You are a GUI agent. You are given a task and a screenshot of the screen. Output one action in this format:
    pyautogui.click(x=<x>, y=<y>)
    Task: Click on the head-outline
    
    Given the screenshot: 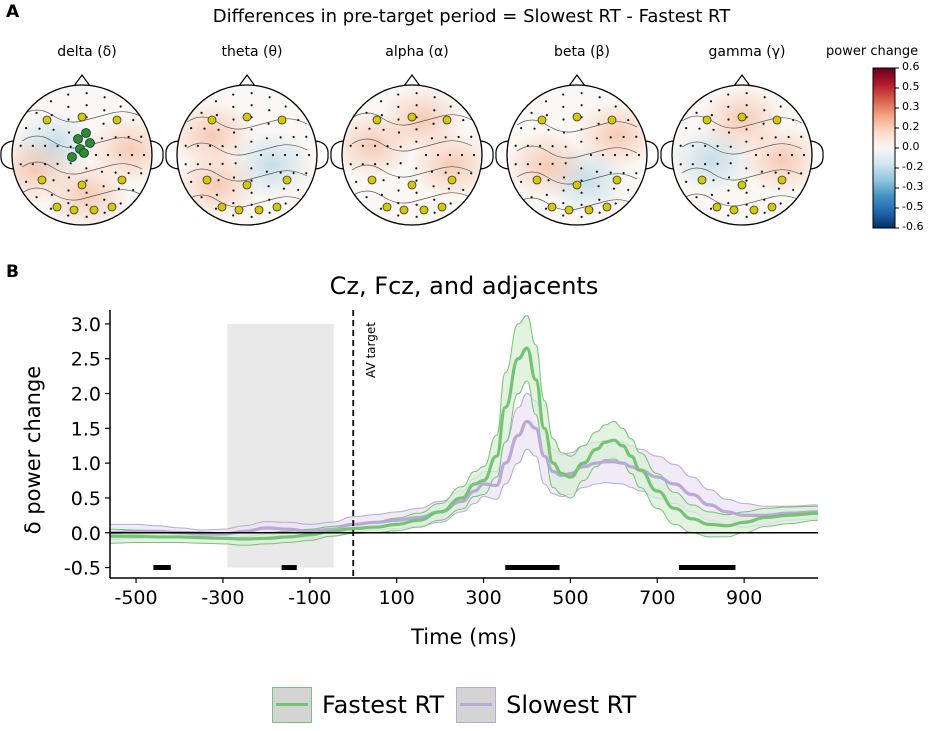 What is the action you would take?
    pyautogui.click(x=412, y=155)
    